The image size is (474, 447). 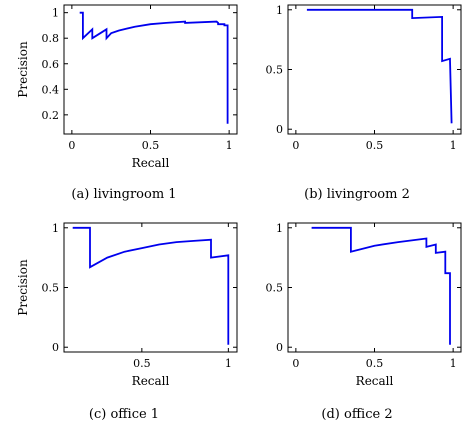 What do you see at coordinates (357, 194) in the screenshot?
I see `subfigure-caption: (b) livingroom 2` at bounding box center [357, 194].